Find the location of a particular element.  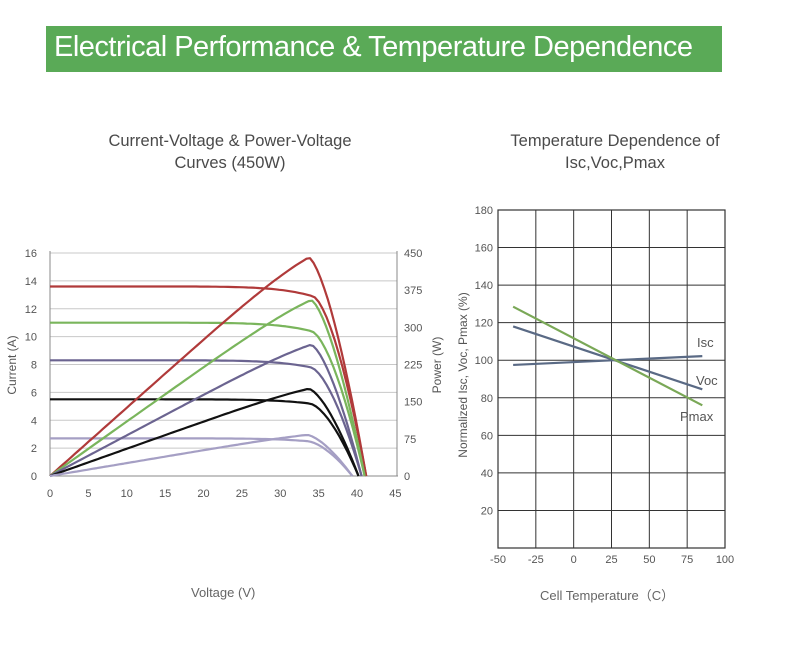

iv-x-tick-label: 45 is located at coordinates (395, 494).